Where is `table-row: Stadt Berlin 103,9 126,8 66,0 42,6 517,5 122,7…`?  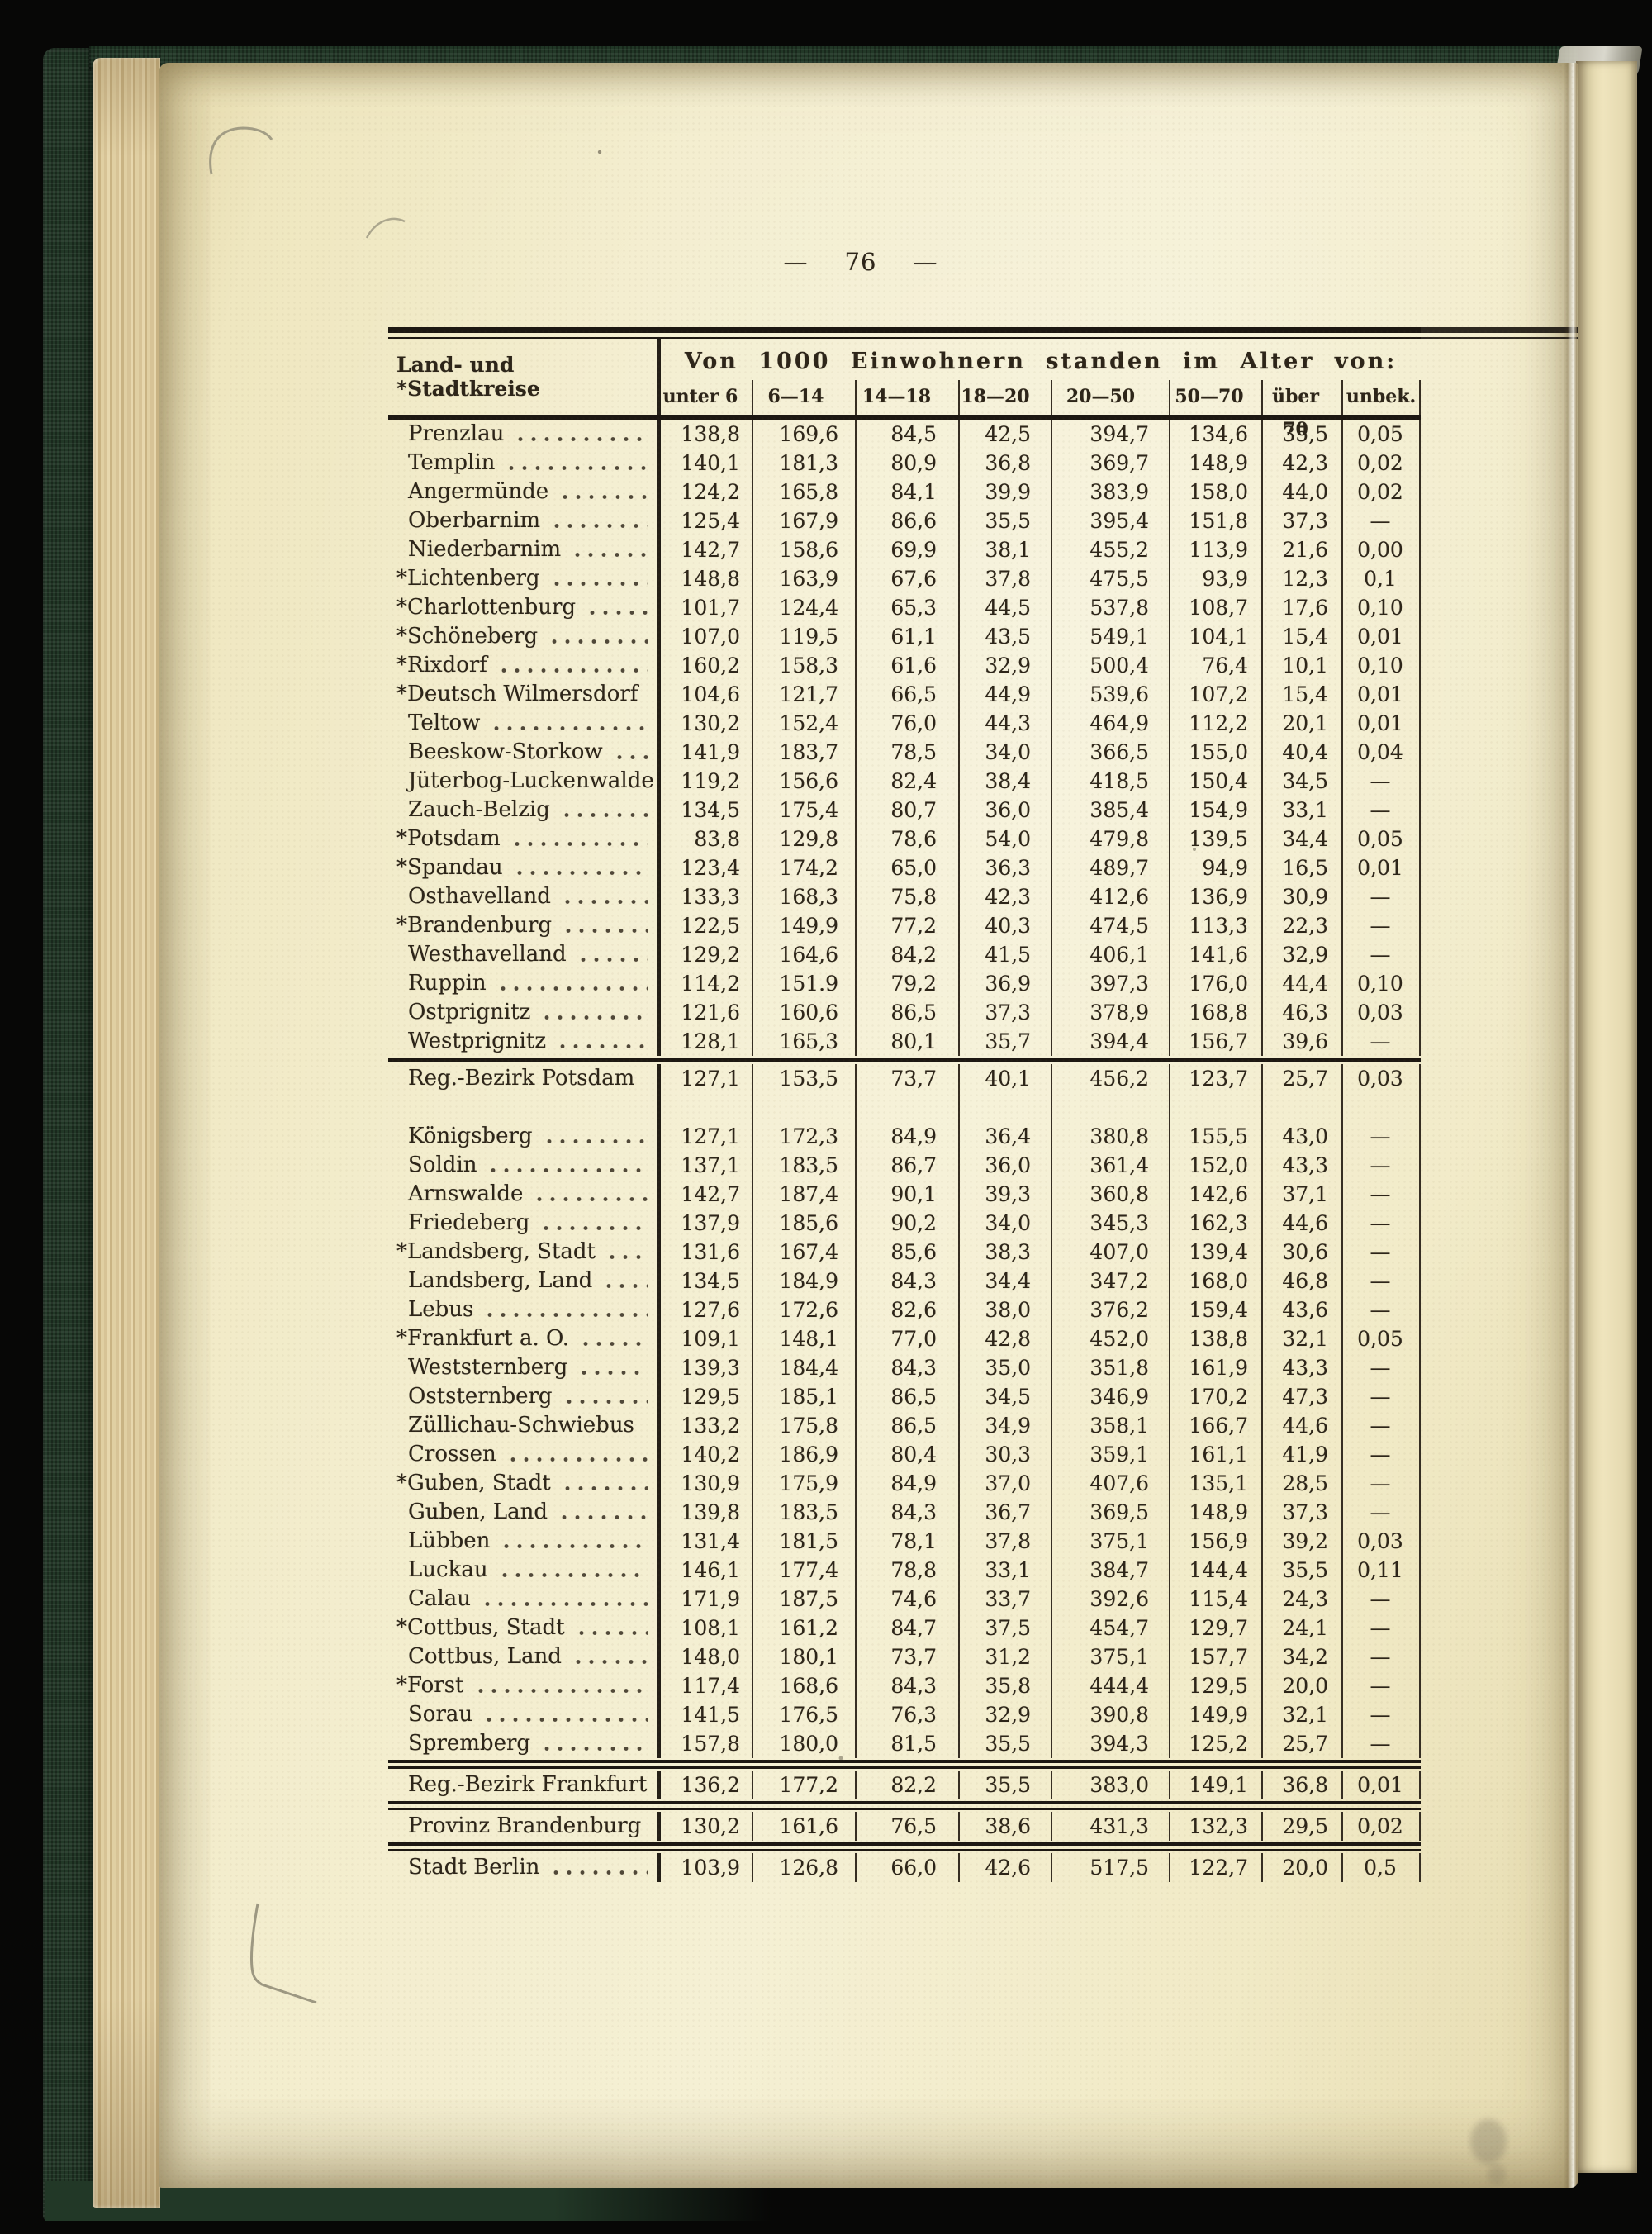
table-row: Stadt Berlin 103,9 126,8 66,0 42,6 517,5 122,7… is located at coordinates (904, 1867).